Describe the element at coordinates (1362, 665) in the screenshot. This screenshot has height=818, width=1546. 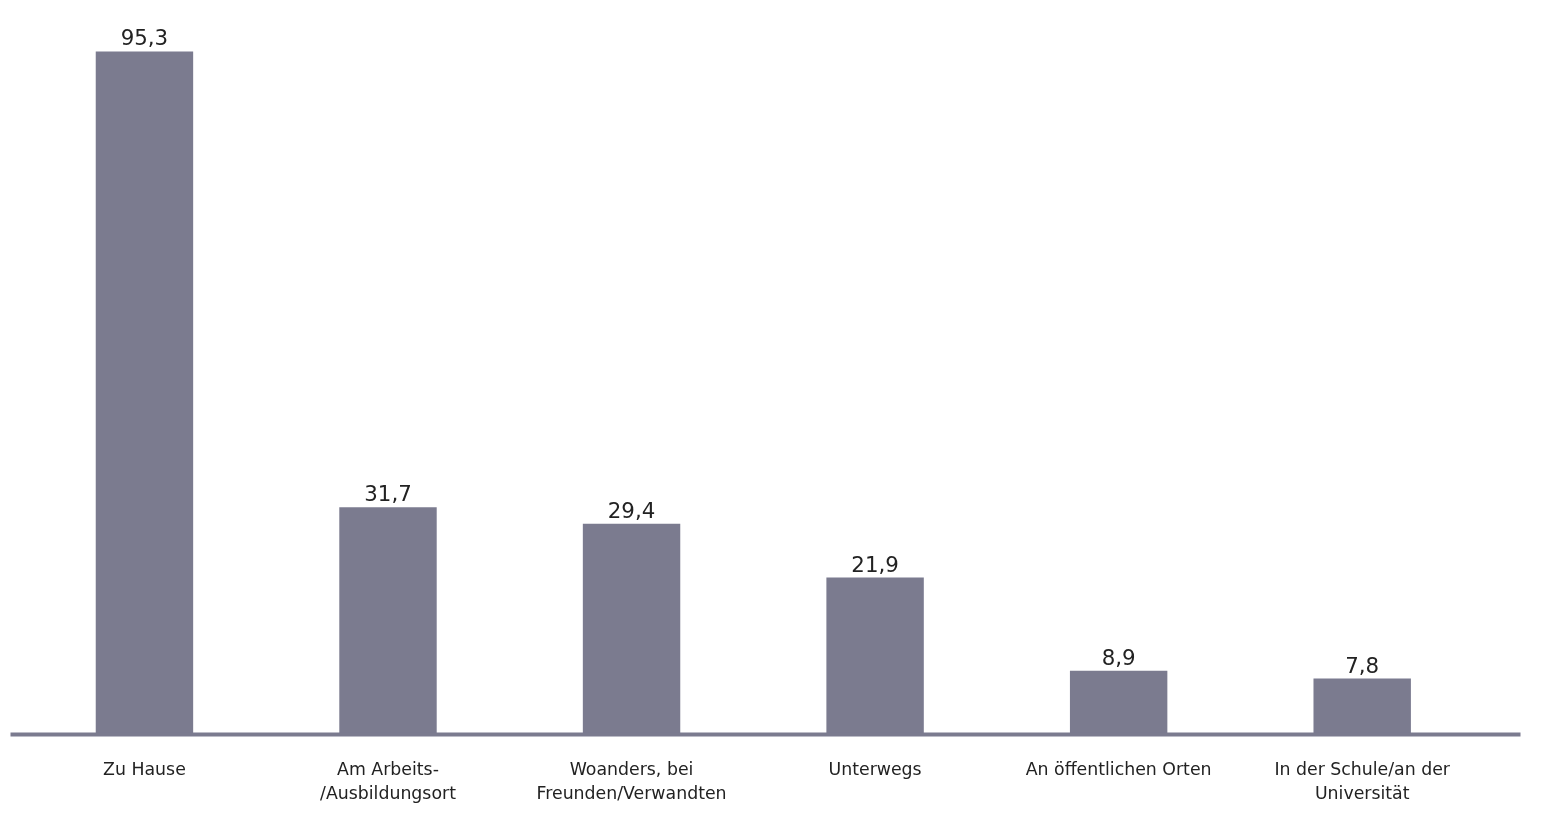
I see `data-label: 7,8` at that location.